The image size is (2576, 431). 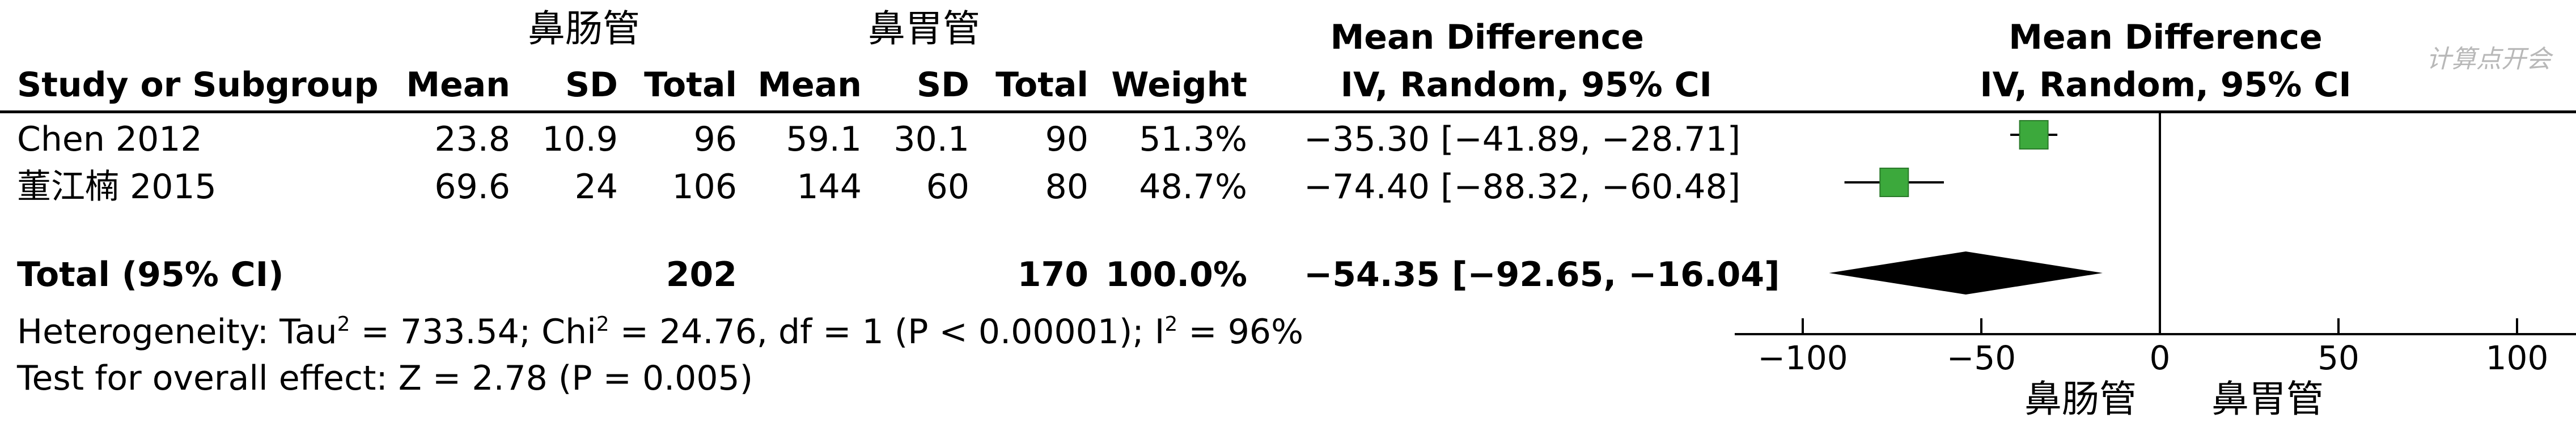 What do you see at coordinates (824, 139) in the screenshot?
I see `row-1-c-mean: 59.1` at bounding box center [824, 139].